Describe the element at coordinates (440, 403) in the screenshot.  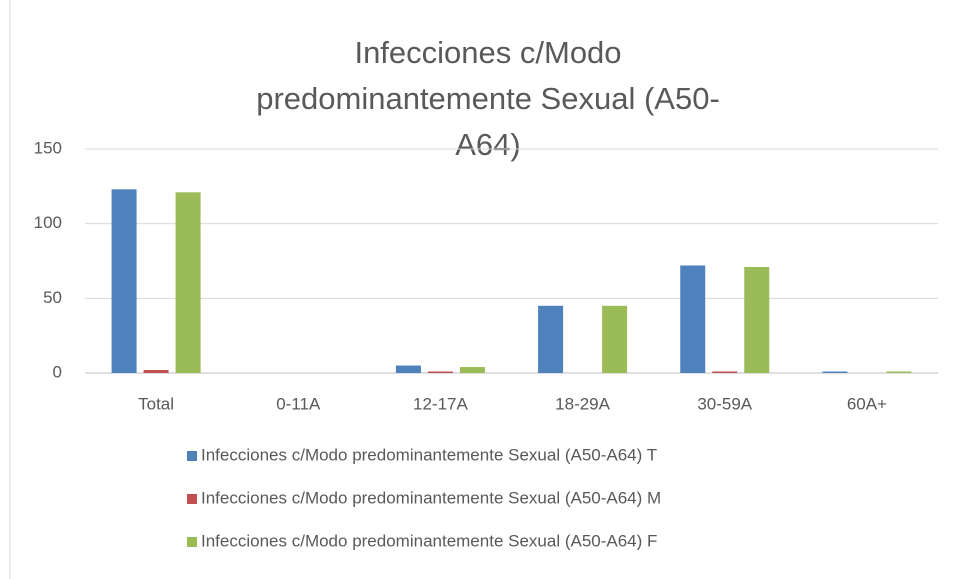
I see `x-tick-label: 12-17A` at that location.